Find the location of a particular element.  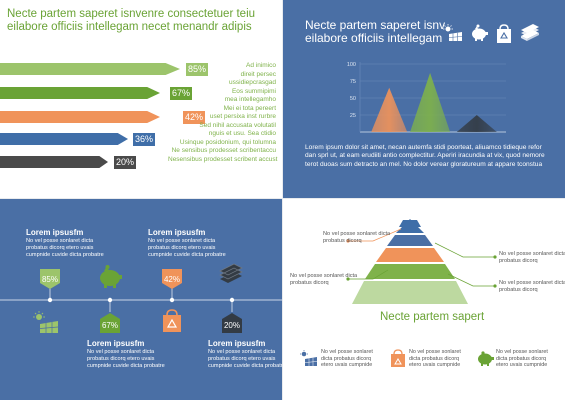

ribbon-85: 85% is located at coordinates (104, 69).